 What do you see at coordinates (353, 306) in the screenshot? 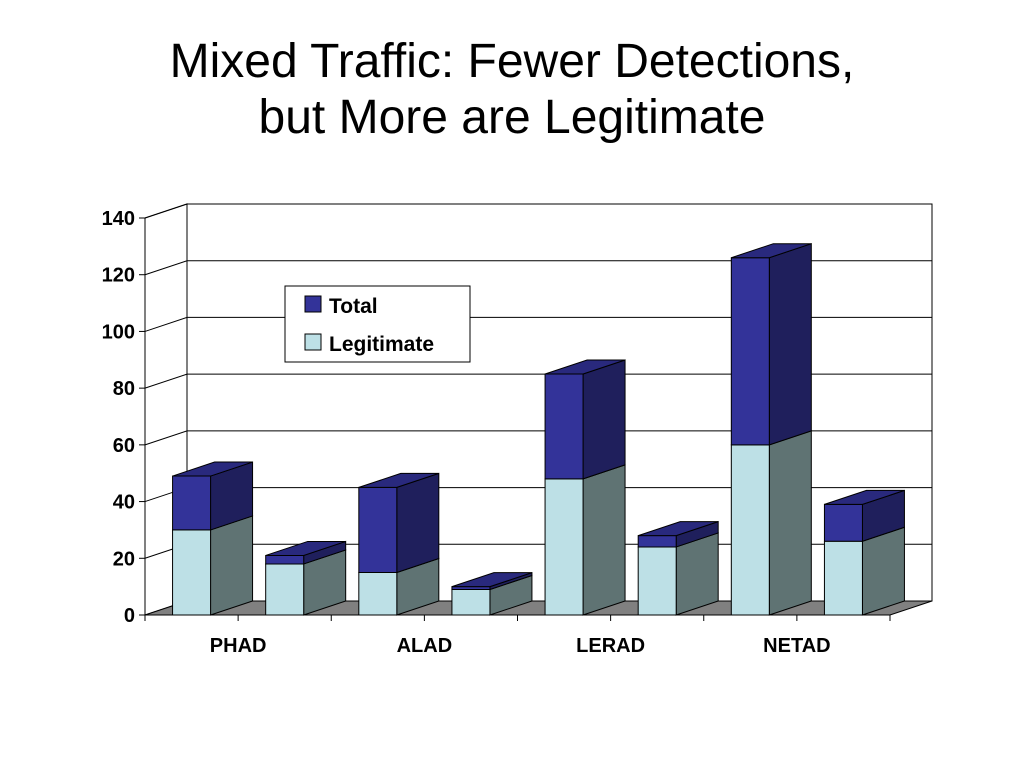
I see `legend-label-total: Total` at bounding box center [353, 306].